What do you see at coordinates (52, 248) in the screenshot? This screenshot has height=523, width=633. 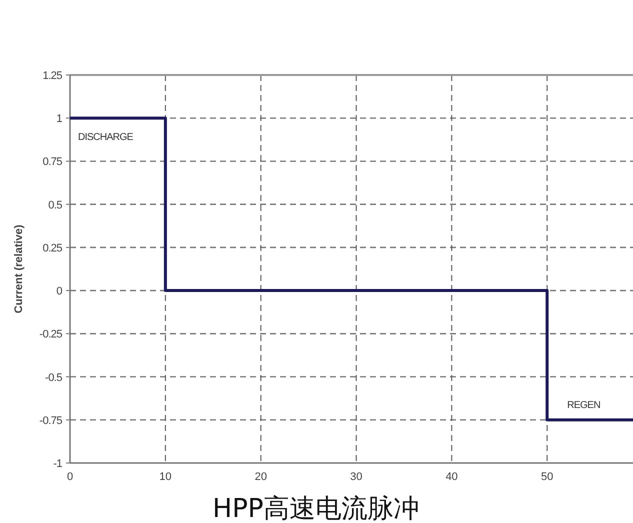 I see `y-tick-label: 0.25` at bounding box center [52, 248].